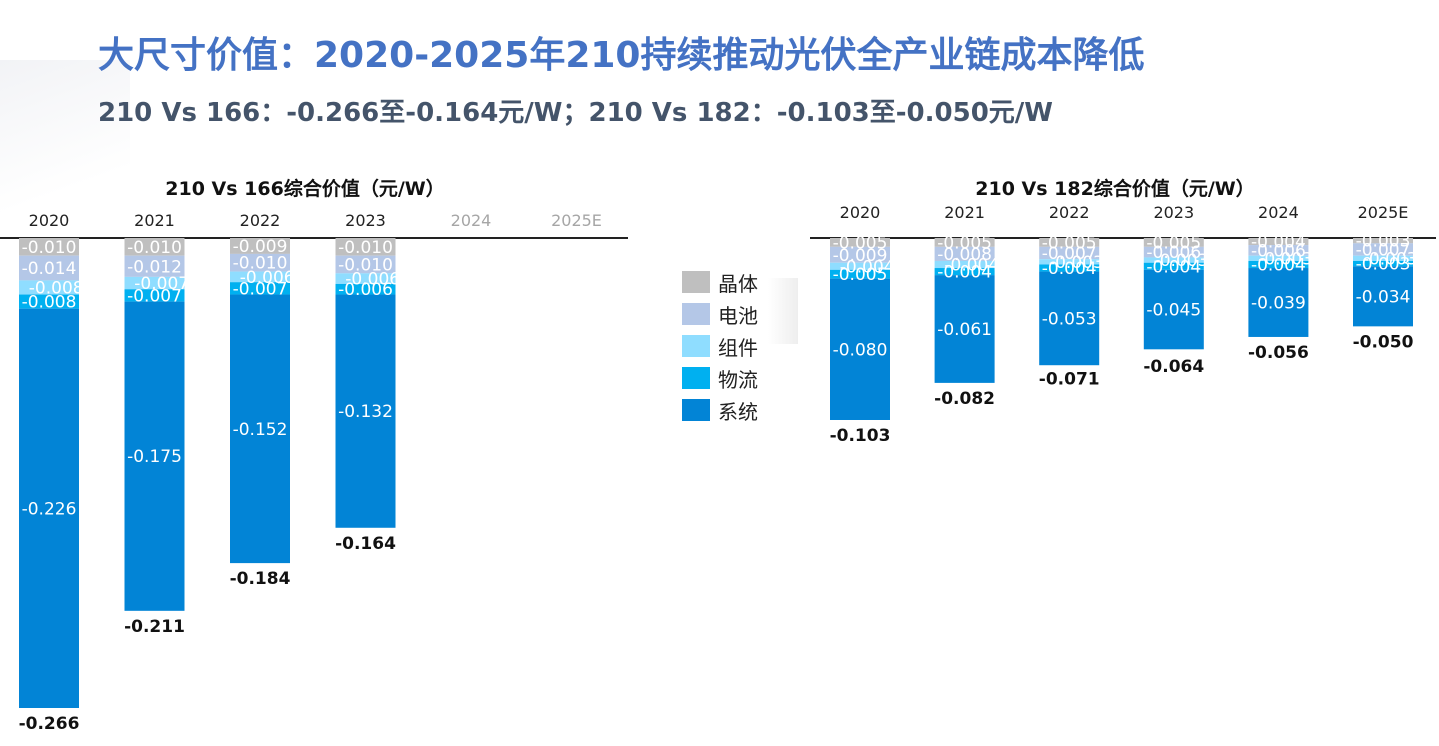 The image size is (1439, 746). I want to click on data-label-crystal: -0.005, so click(964, 243).